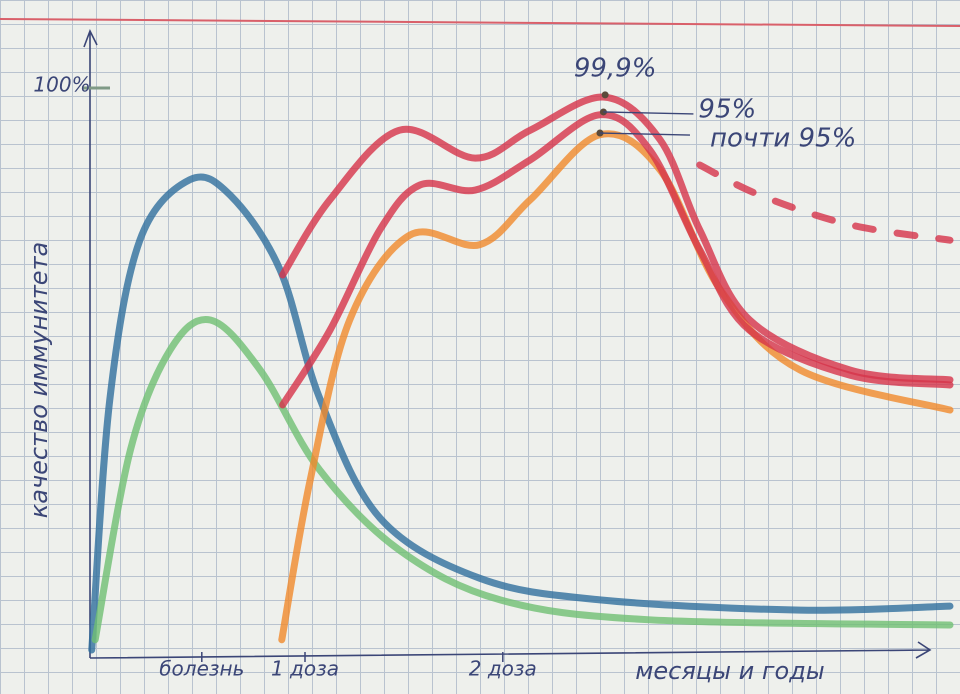 This screenshot has height=694, width=960. What do you see at coordinates (201, 669) in the screenshot?
I see `x-tick-label: болезнь` at bounding box center [201, 669].